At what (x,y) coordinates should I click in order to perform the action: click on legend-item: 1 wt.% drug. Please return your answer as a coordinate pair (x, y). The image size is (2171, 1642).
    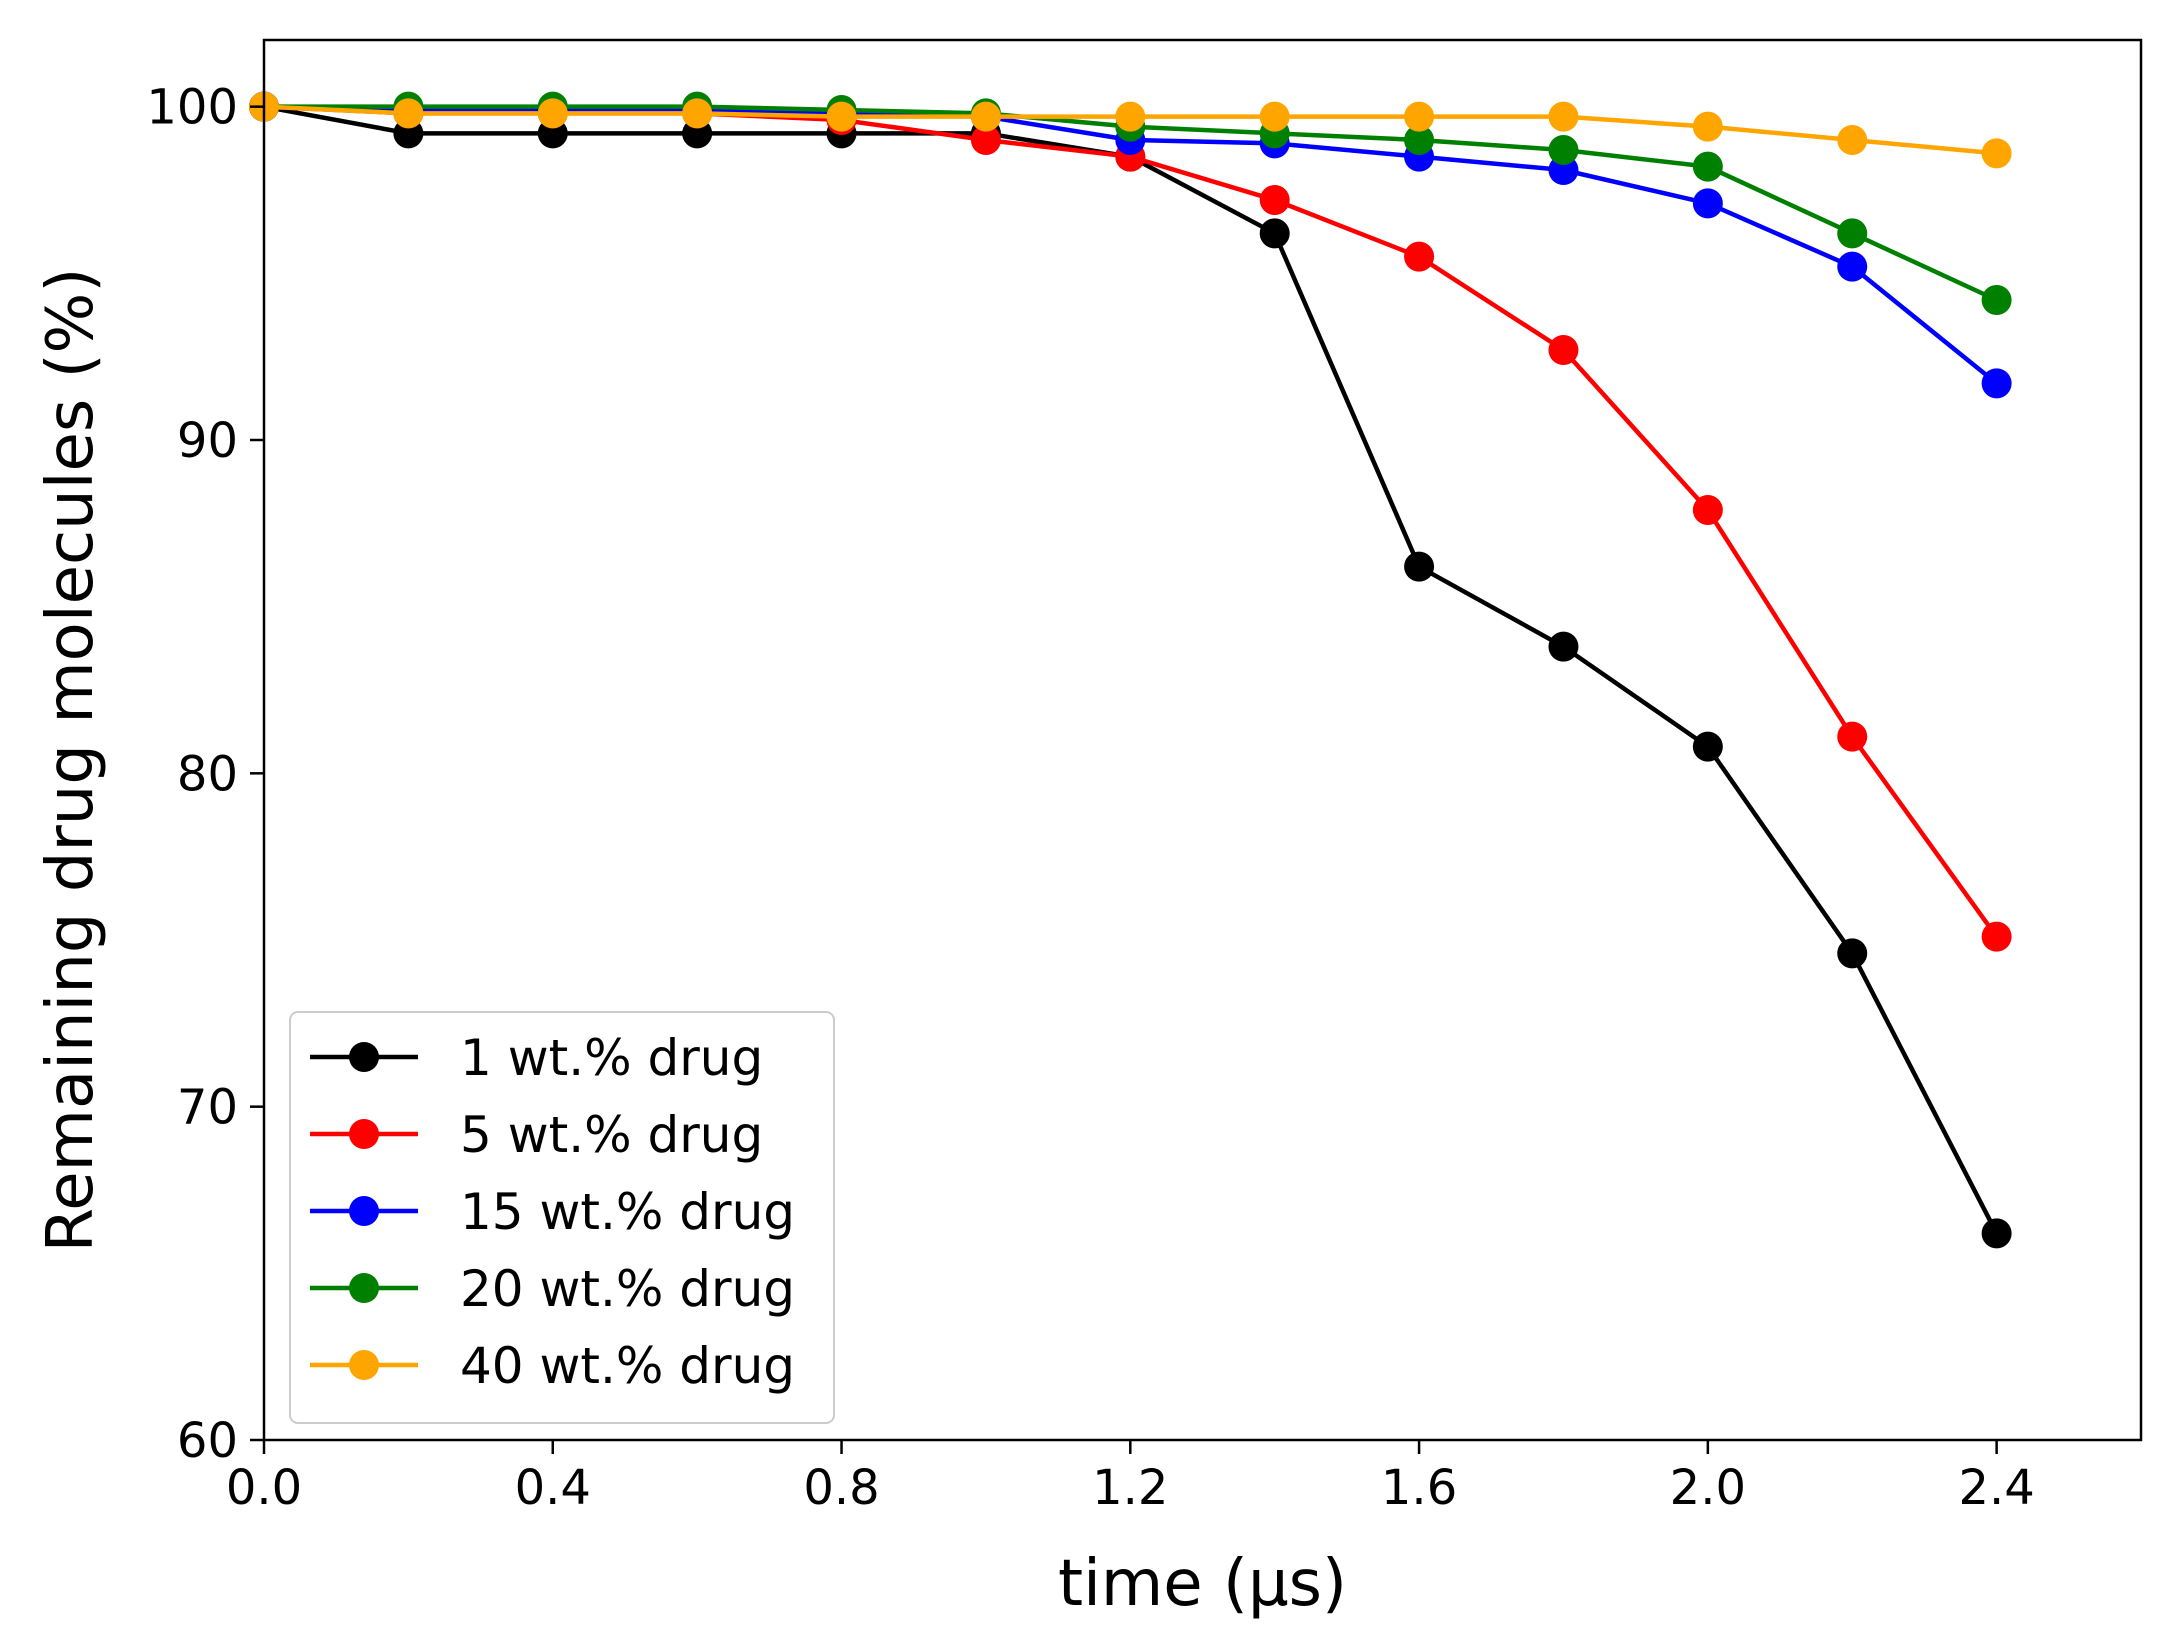
    Looking at the image, I should click on (536, 1058).